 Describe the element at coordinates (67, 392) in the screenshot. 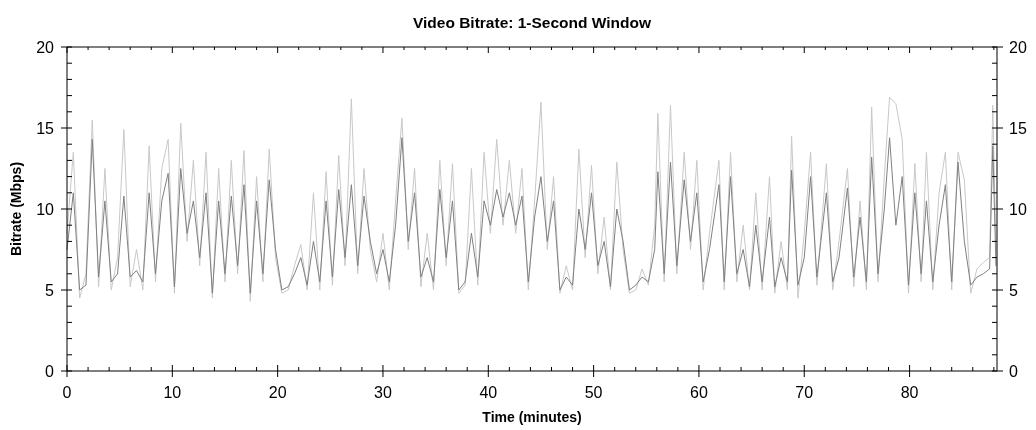

I see `x-tick-label: 0` at that location.